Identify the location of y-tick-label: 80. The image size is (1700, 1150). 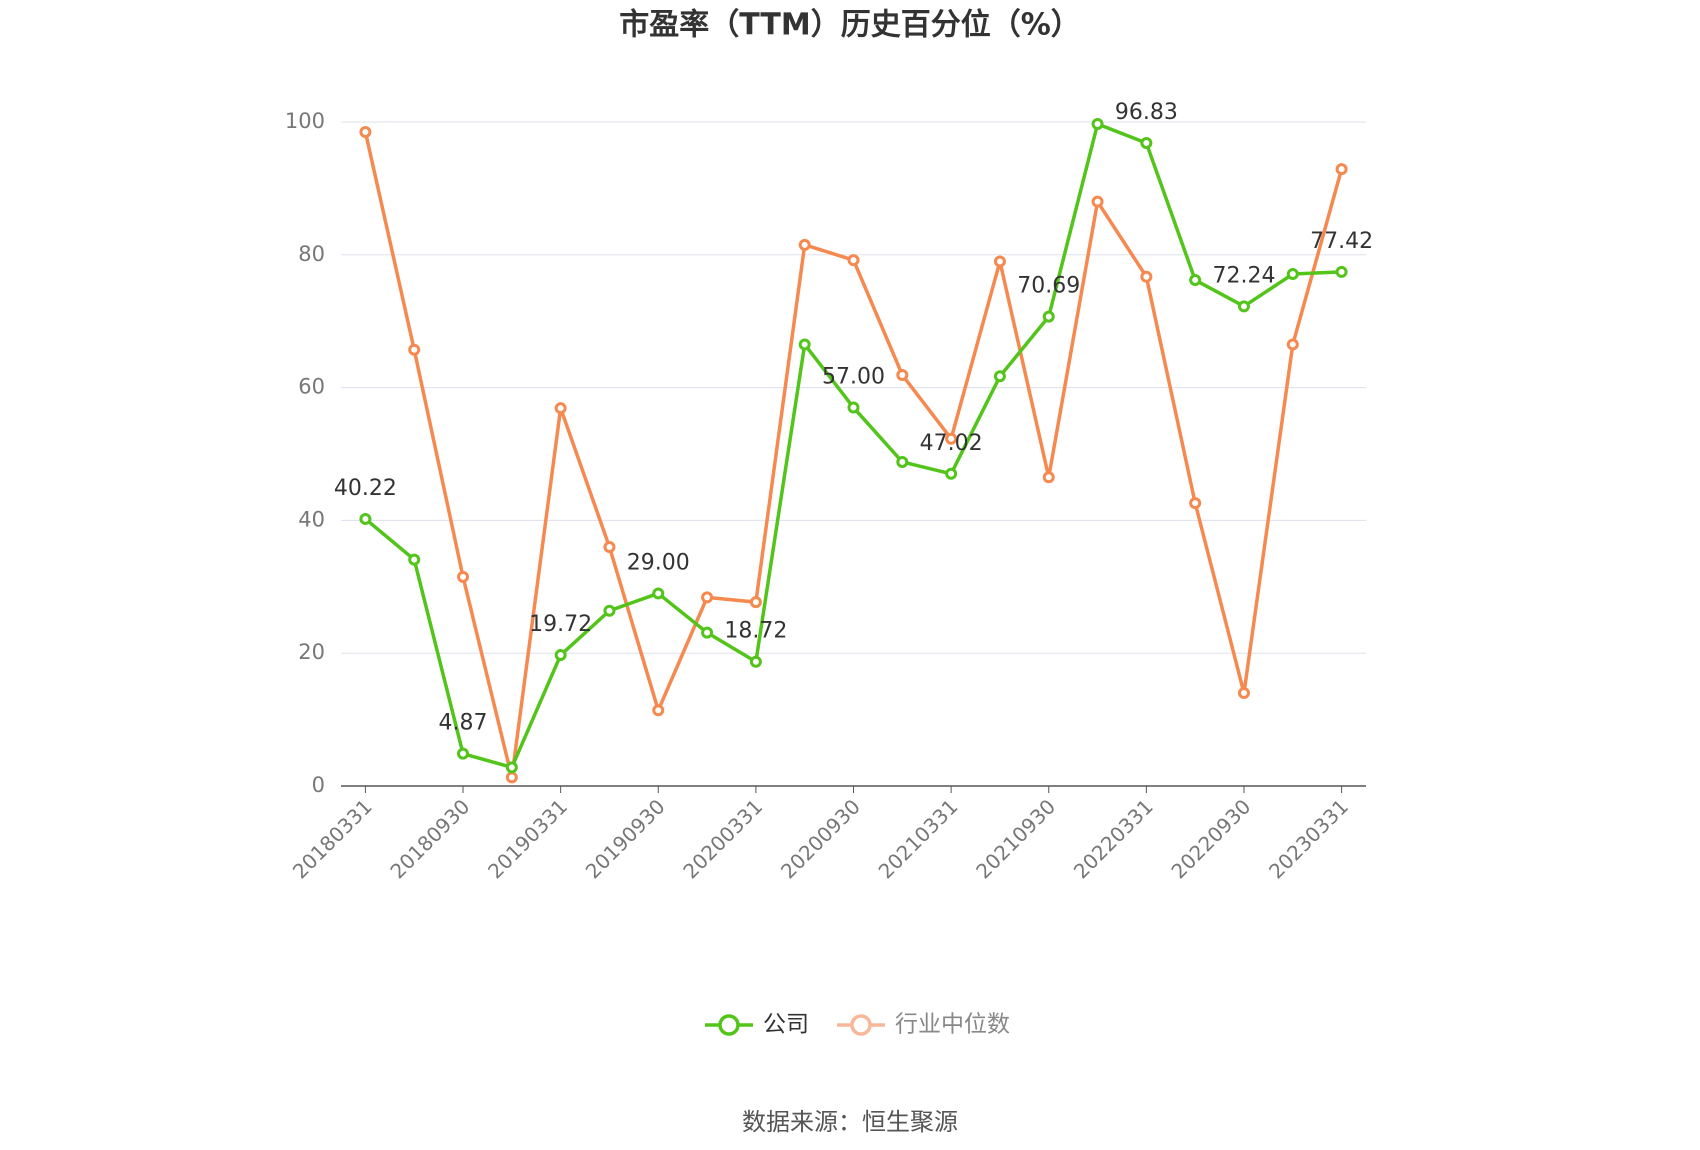
(311, 254).